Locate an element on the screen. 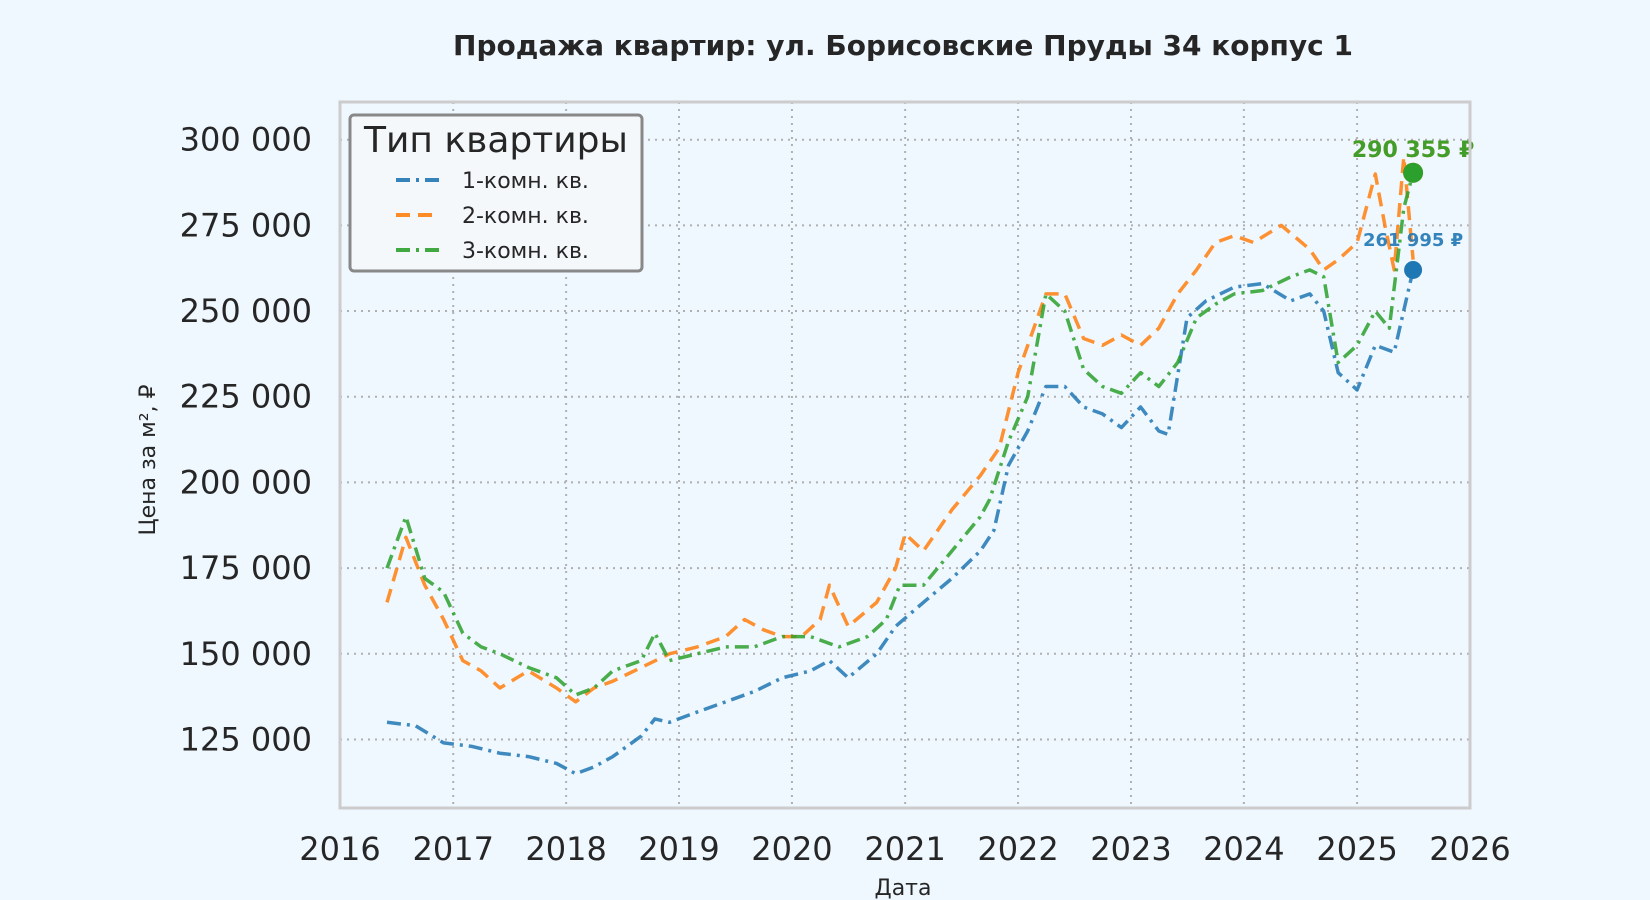  y-tick-label: 200 000 is located at coordinates (246, 482).